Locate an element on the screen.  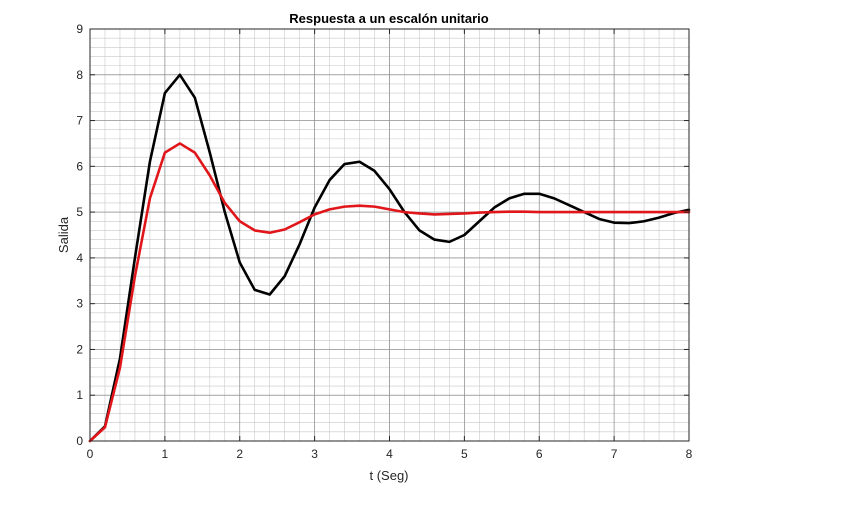
y-tick-label: 5 is located at coordinates (79, 212).